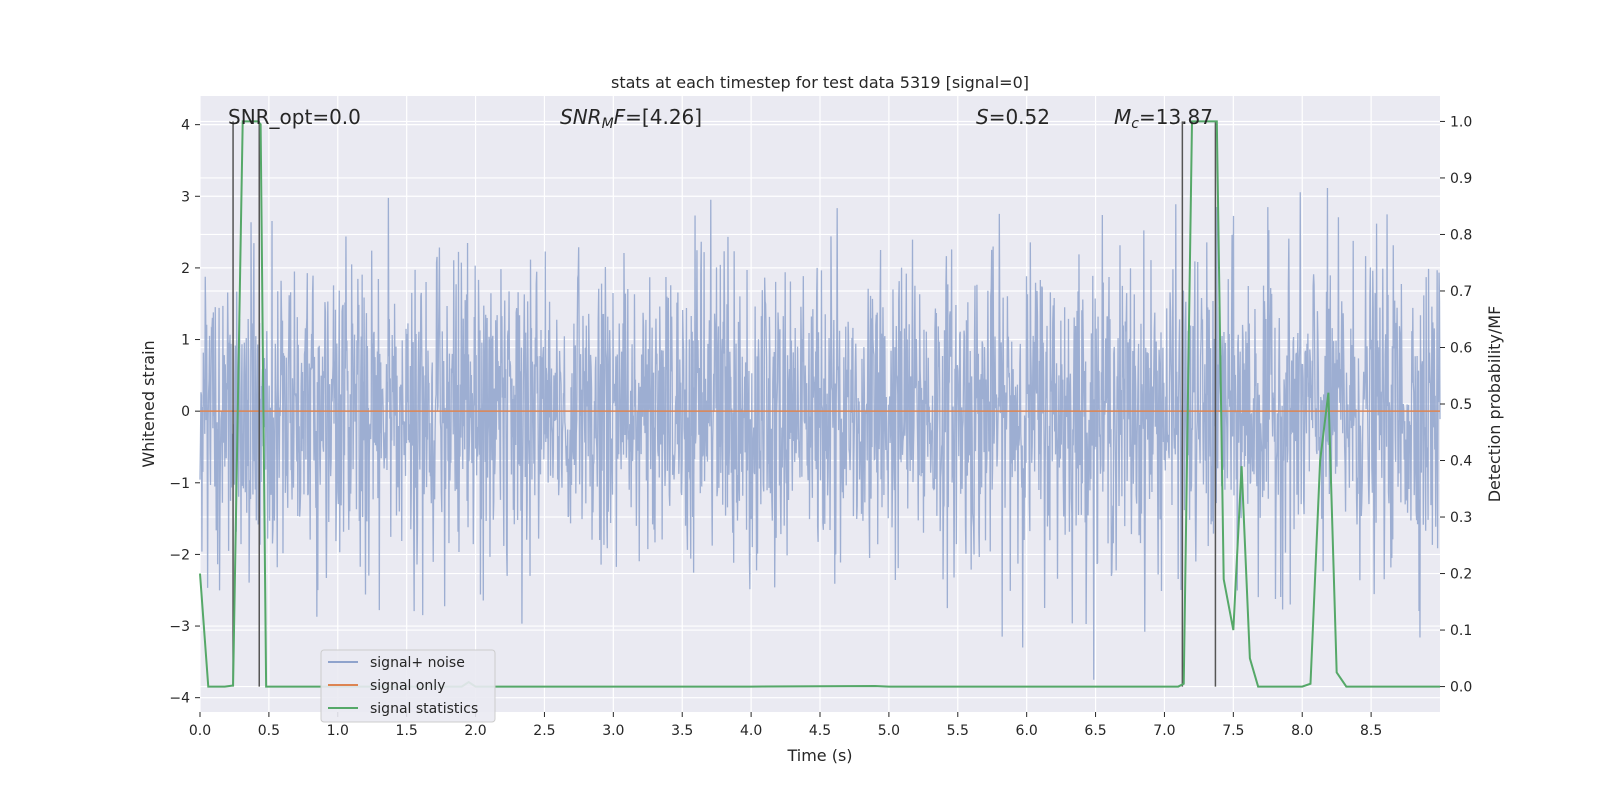  Describe the element at coordinates (475, 731) in the screenshot. I see `x-tick-label: 2.0` at that location.